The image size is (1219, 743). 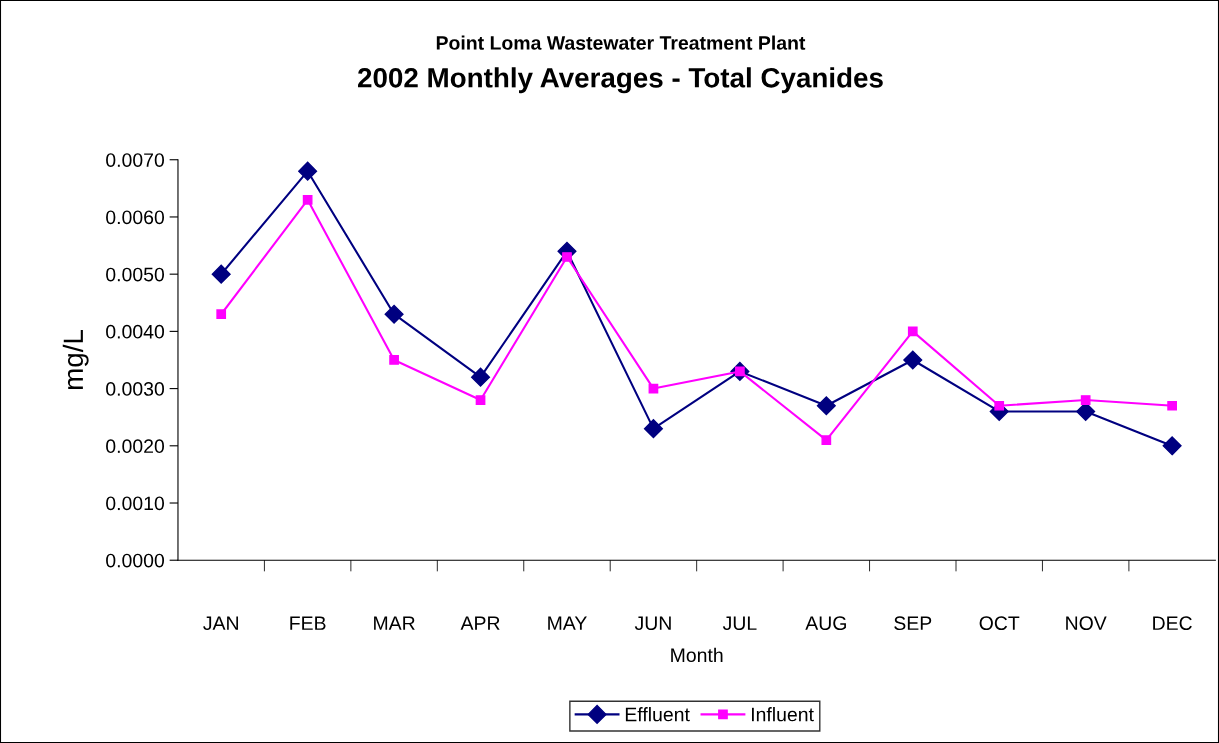 I want to click on chart-title: Point Loma Wastewater Treatment Plant, so click(x=621, y=42).